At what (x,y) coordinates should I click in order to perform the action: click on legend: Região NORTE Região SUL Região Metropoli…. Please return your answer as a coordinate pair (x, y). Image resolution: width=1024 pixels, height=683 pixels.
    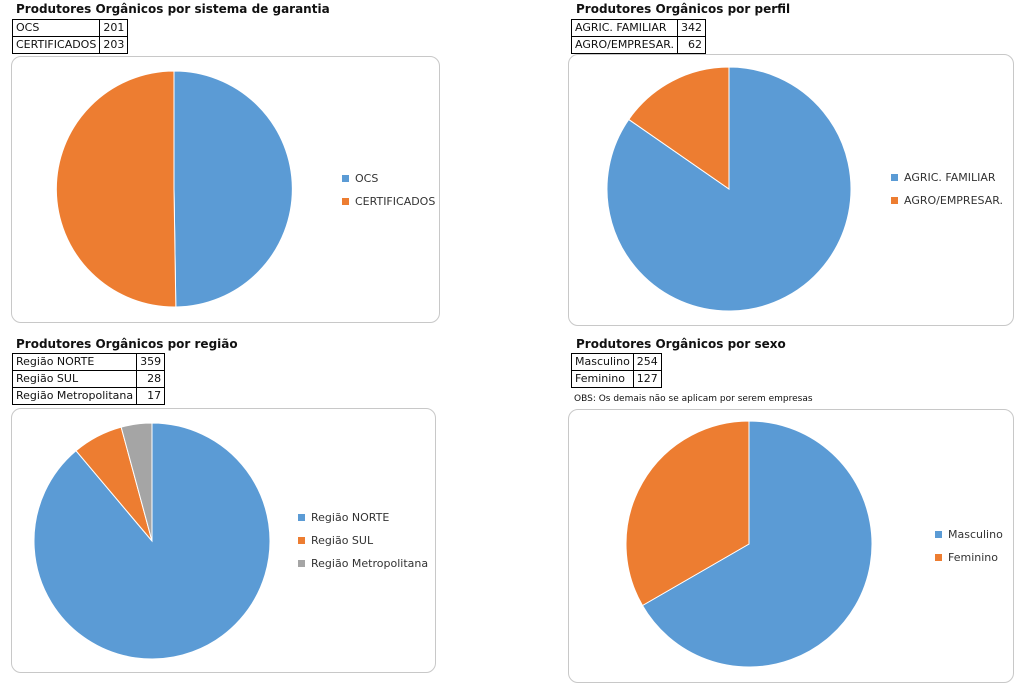
    Looking at the image, I should click on (363, 540).